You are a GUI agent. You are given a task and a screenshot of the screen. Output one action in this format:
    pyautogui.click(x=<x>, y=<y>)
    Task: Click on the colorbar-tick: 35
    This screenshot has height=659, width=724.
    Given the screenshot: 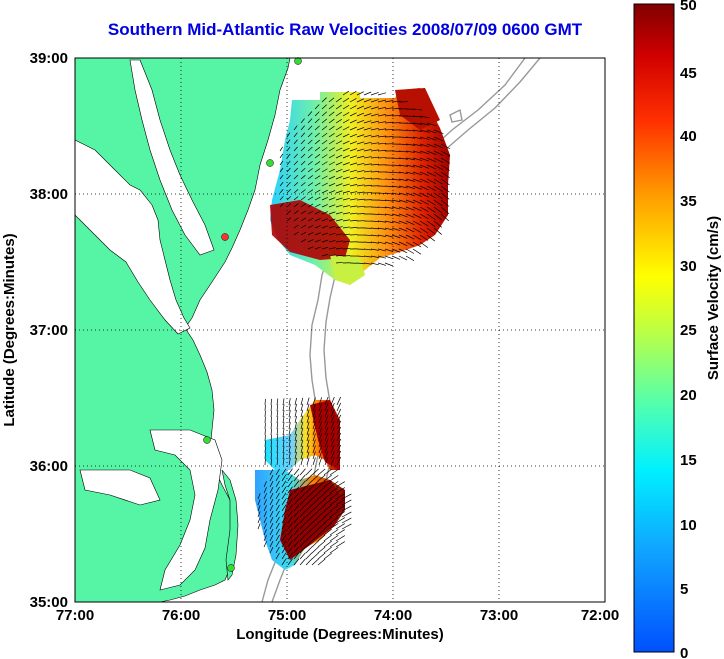 What is the action you would take?
    pyautogui.click(x=688, y=201)
    